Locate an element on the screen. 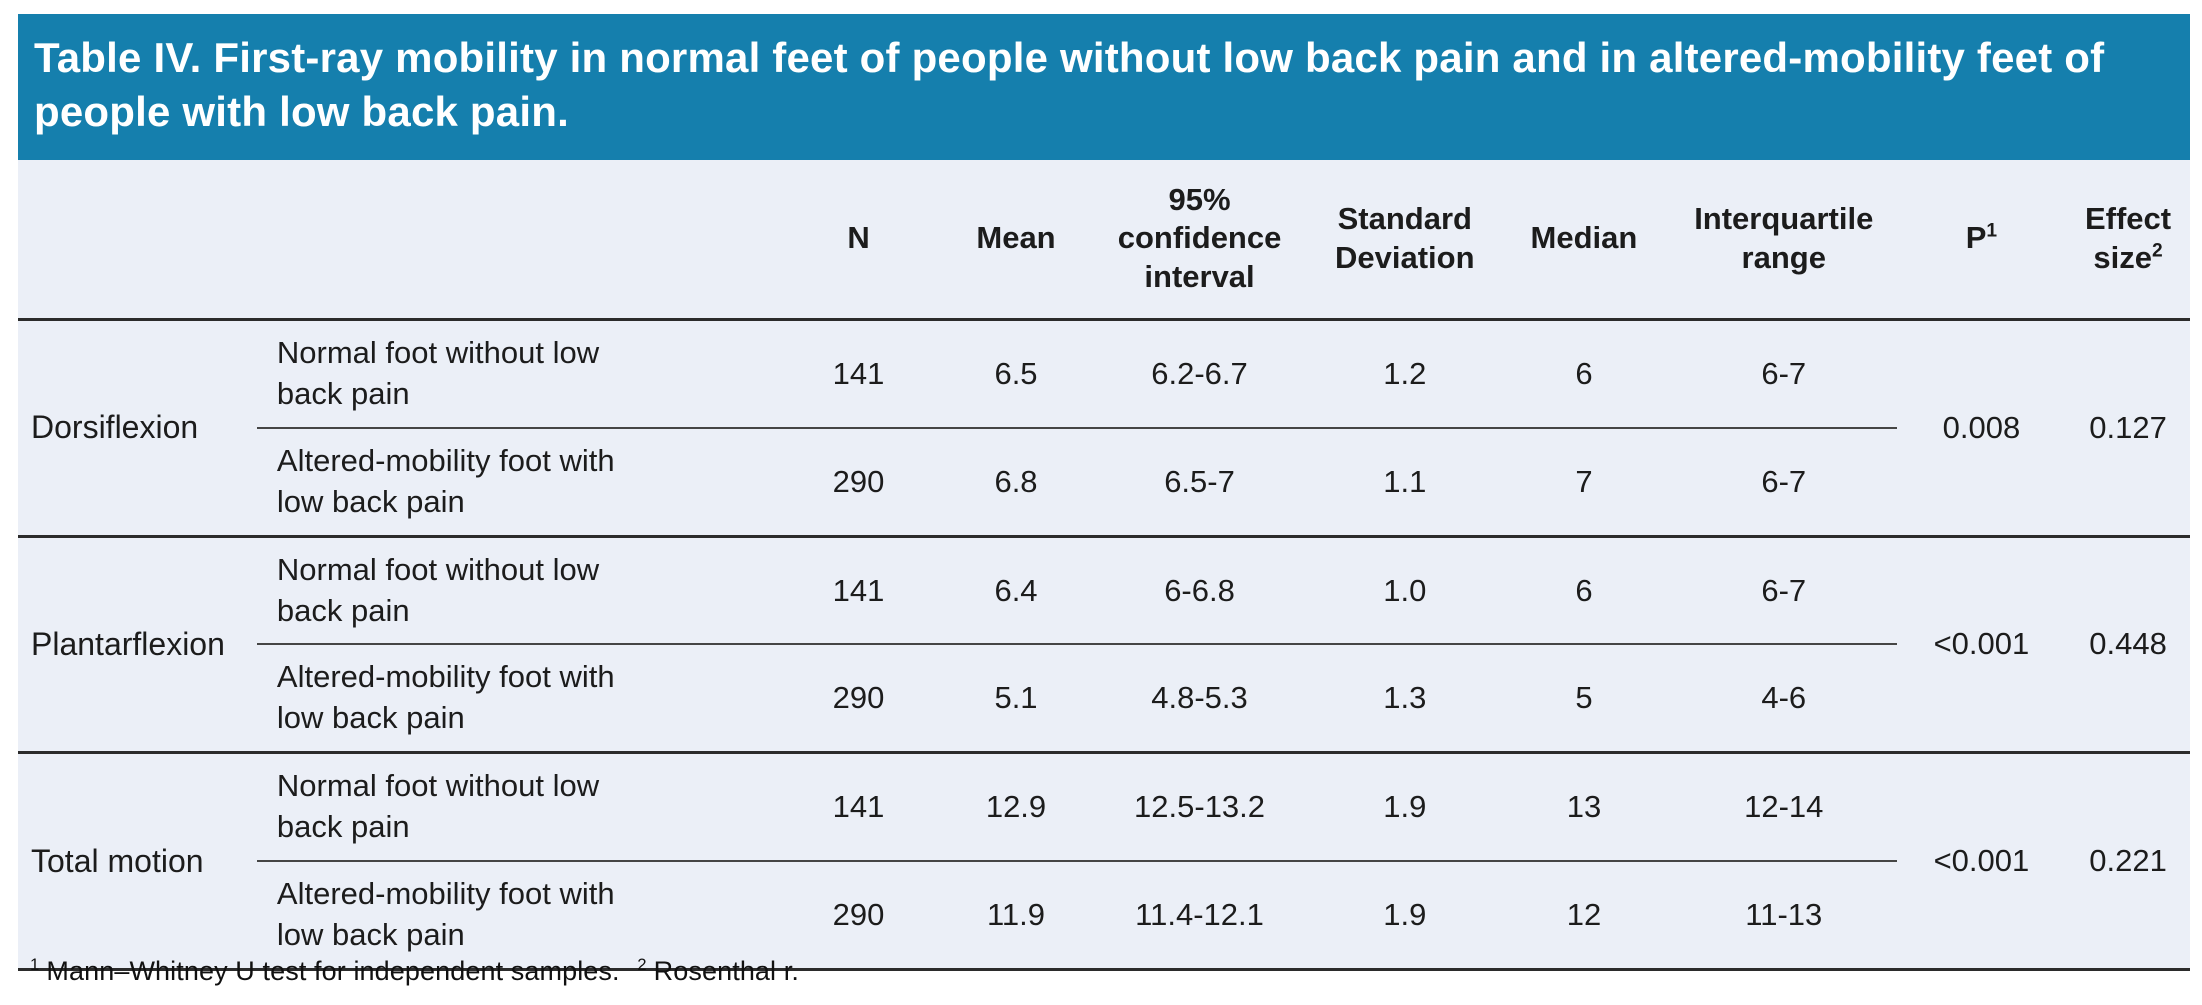 This screenshot has height=1005, width=2202. mean-value: 12.9 is located at coordinates (1016, 806).